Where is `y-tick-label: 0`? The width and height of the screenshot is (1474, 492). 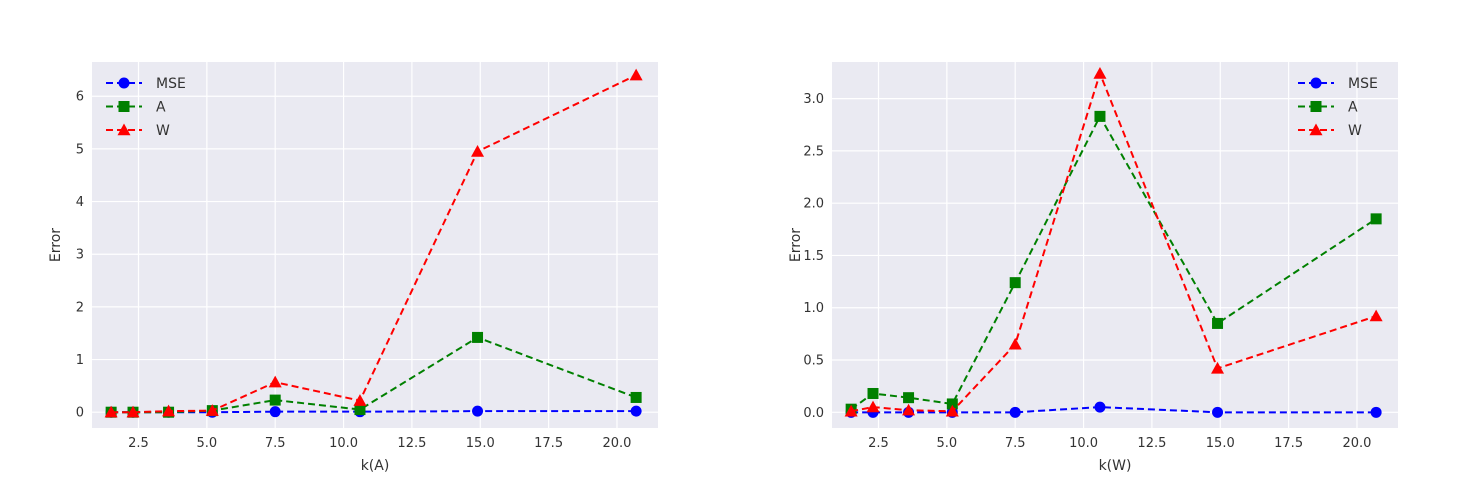
y-tick-label: 0 is located at coordinates (80, 413).